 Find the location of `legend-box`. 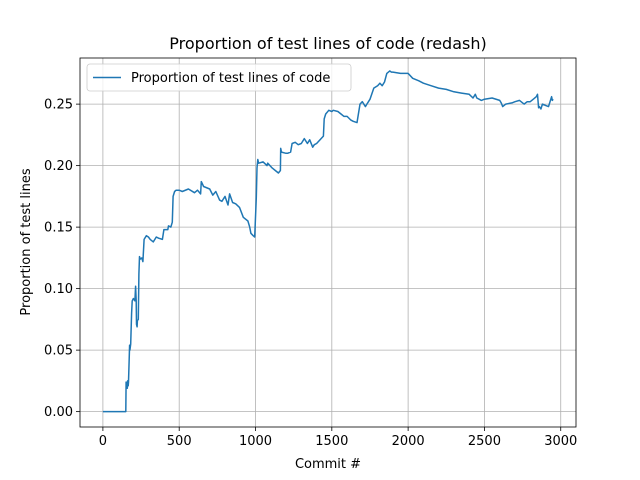

legend-box is located at coordinates (219, 77).